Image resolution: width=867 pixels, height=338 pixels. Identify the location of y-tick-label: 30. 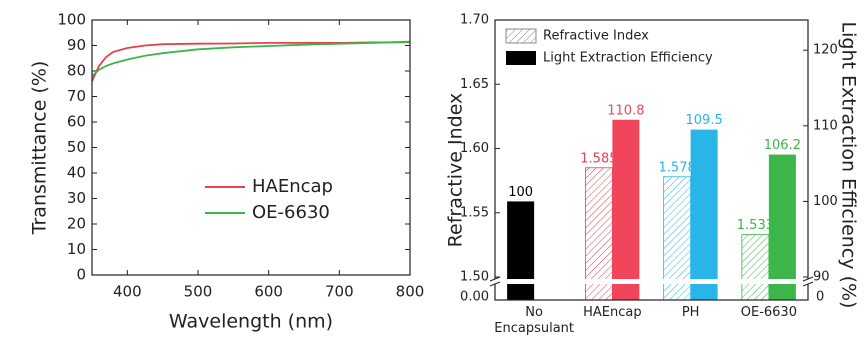
(76, 198).